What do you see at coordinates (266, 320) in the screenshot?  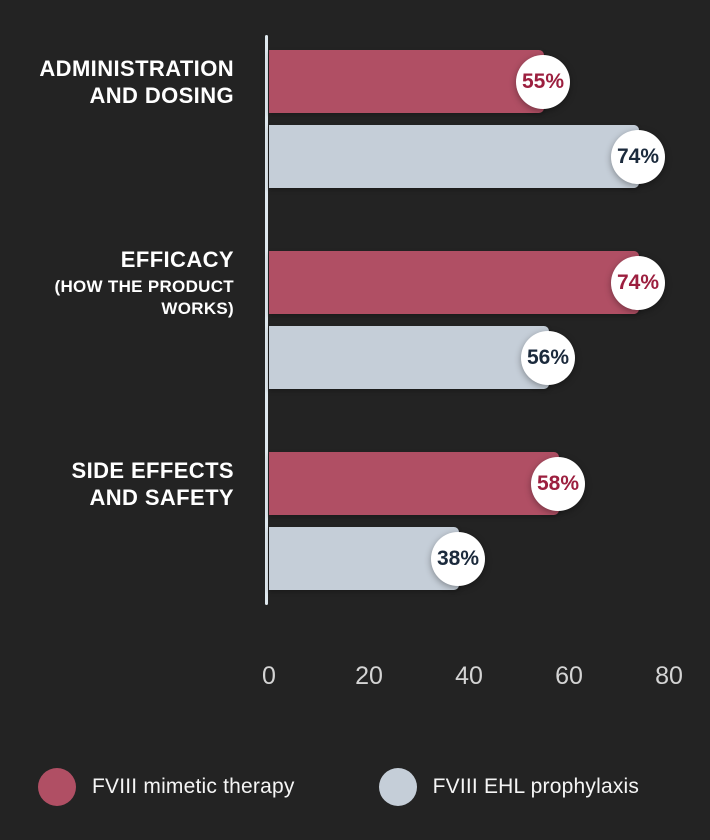 I see `y-axis-line` at bounding box center [266, 320].